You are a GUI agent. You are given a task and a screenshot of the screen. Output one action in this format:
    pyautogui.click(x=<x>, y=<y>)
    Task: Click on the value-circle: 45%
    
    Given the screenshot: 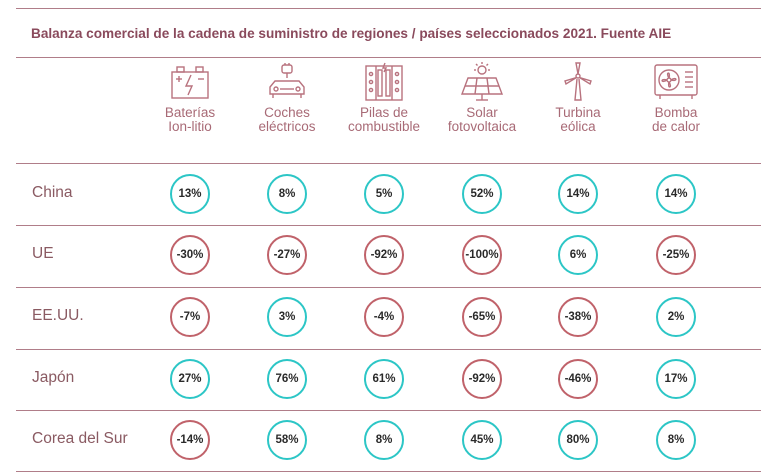 What is the action you would take?
    pyautogui.click(x=482, y=440)
    